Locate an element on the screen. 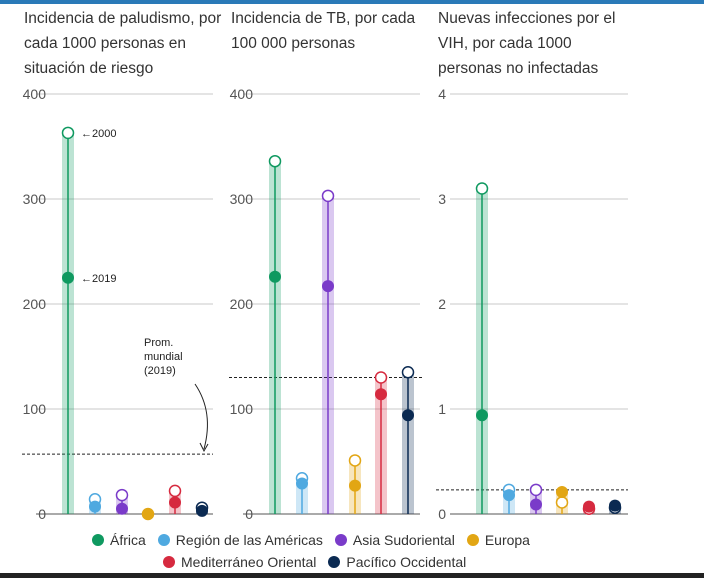 This screenshot has width=704, height=578. legend-item-south-east-asia: Asia Sudoriental is located at coordinates (394, 540).